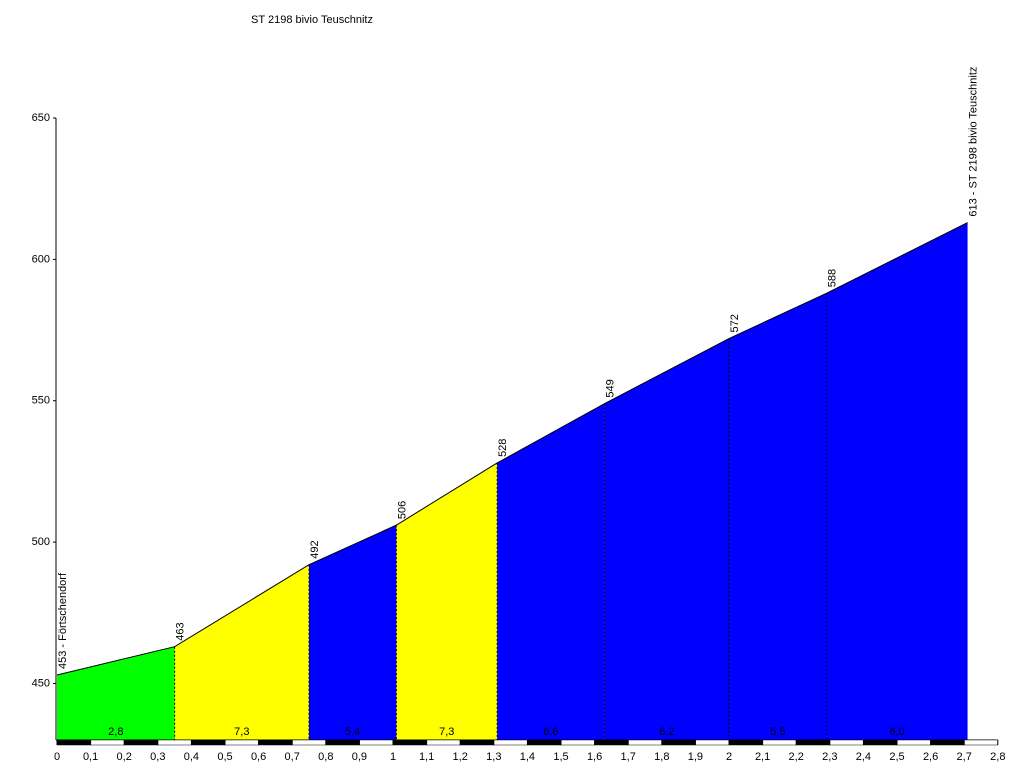 The image size is (1024, 778). Describe the element at coordinates (628, 757) in the screenshot. I see `x-tick-label: 1,7` at that location.